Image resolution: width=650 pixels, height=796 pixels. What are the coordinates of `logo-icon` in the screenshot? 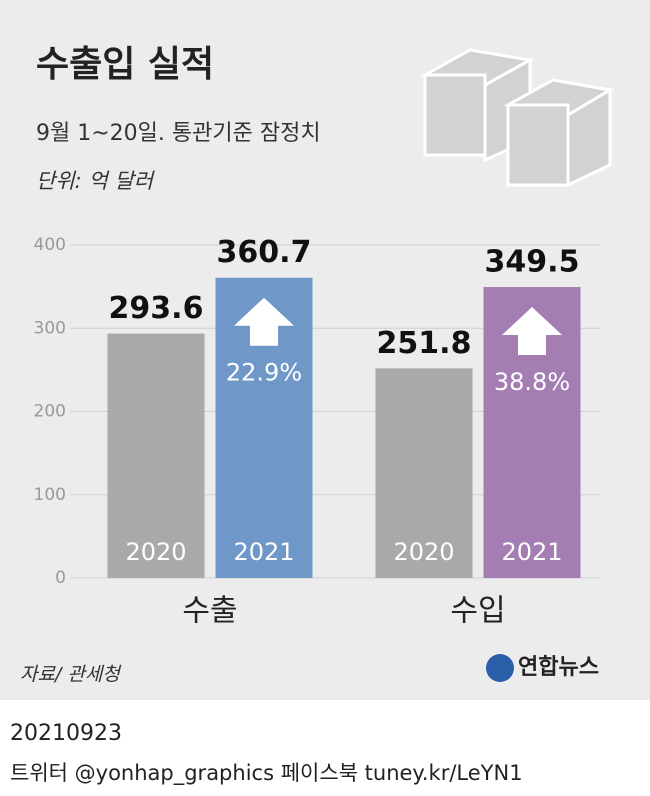 It's located at (500, 668).